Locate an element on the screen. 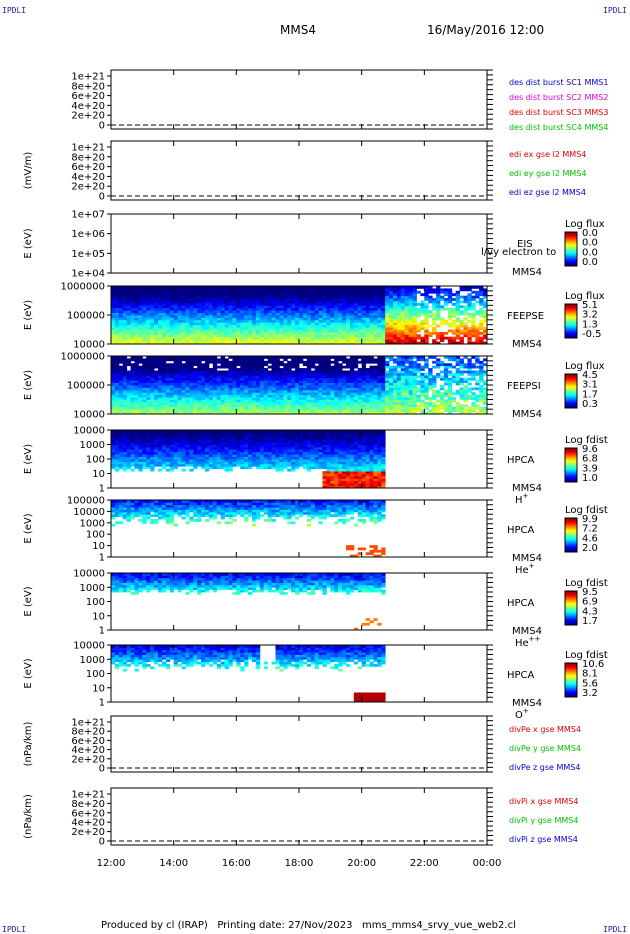 This screenshot has width=630, height=934. y-tick-label: 2e+20 is located at coordinates (88, 187).